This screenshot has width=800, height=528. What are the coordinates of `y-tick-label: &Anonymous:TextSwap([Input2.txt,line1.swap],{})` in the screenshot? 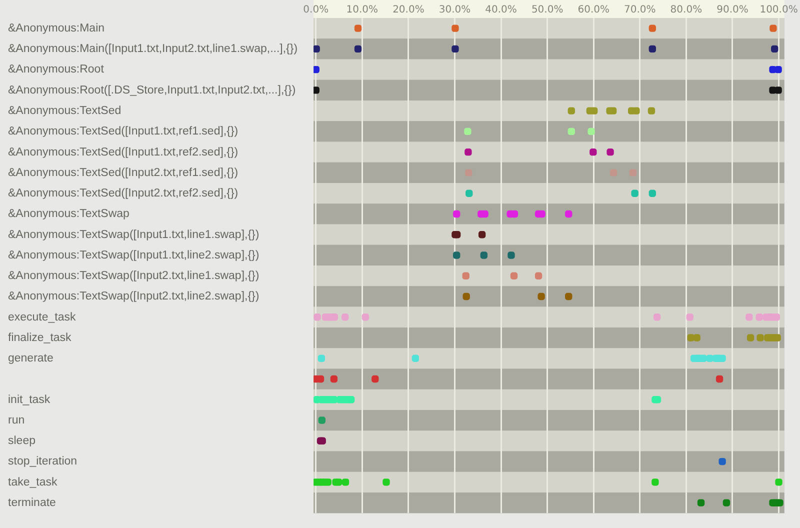 It's located at (134, 276).